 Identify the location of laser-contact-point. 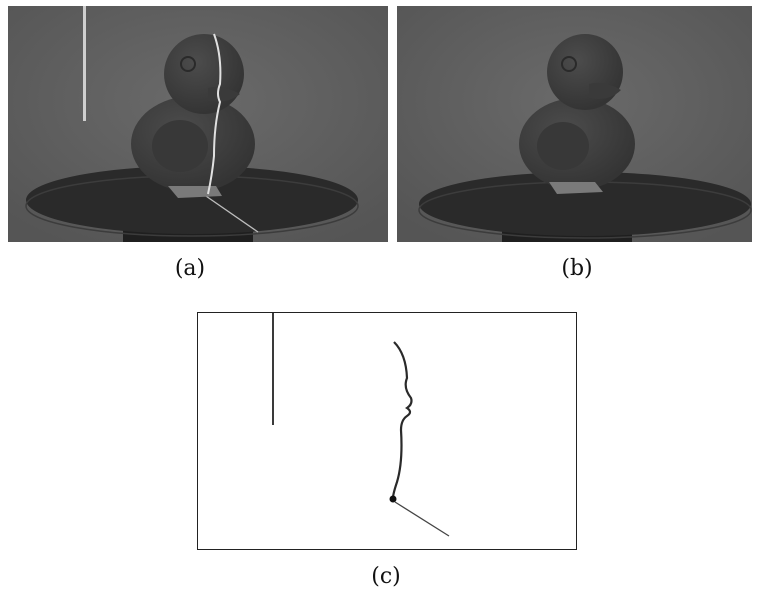
(393, 499).